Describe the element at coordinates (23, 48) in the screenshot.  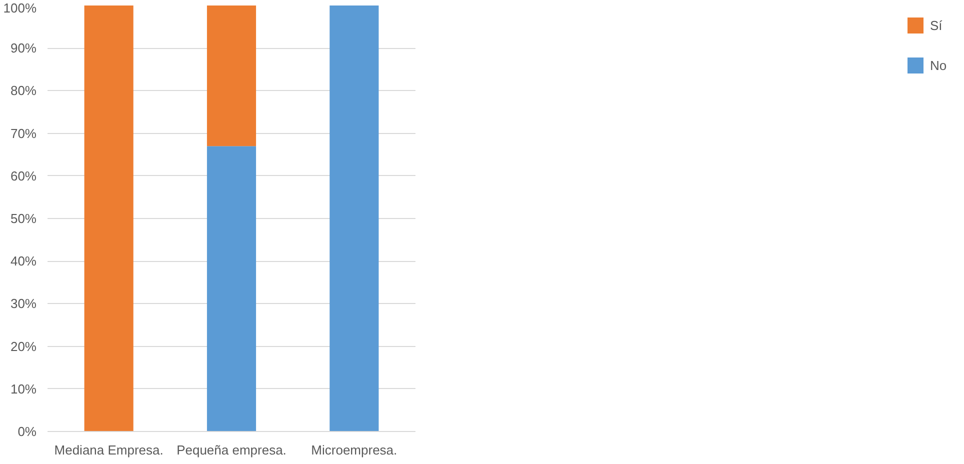
I see `y-tick-label: 90%` at that location.